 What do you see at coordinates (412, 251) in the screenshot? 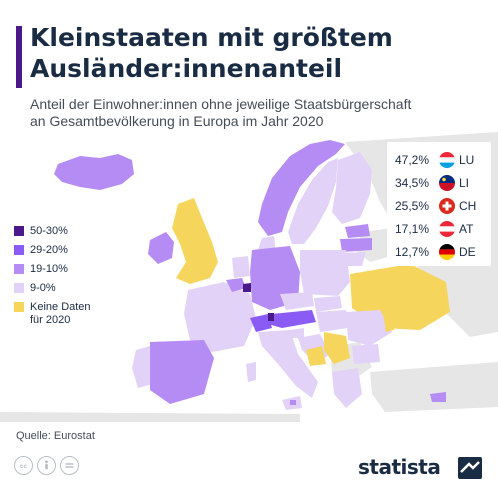
I see `ranking-value: 12,7%` at bounding box center [412, 251].